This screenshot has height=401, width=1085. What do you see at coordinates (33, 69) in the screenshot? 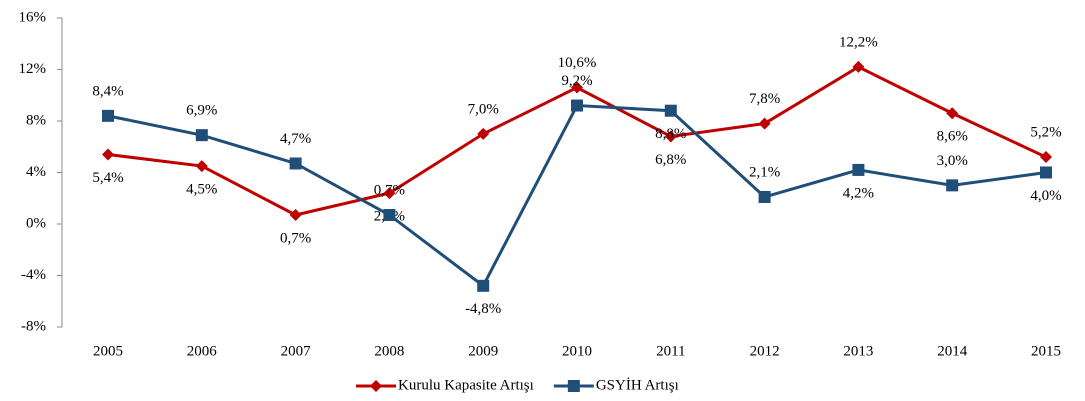
I see `y-tick-label: 12%` at bounding box center [33, 69].